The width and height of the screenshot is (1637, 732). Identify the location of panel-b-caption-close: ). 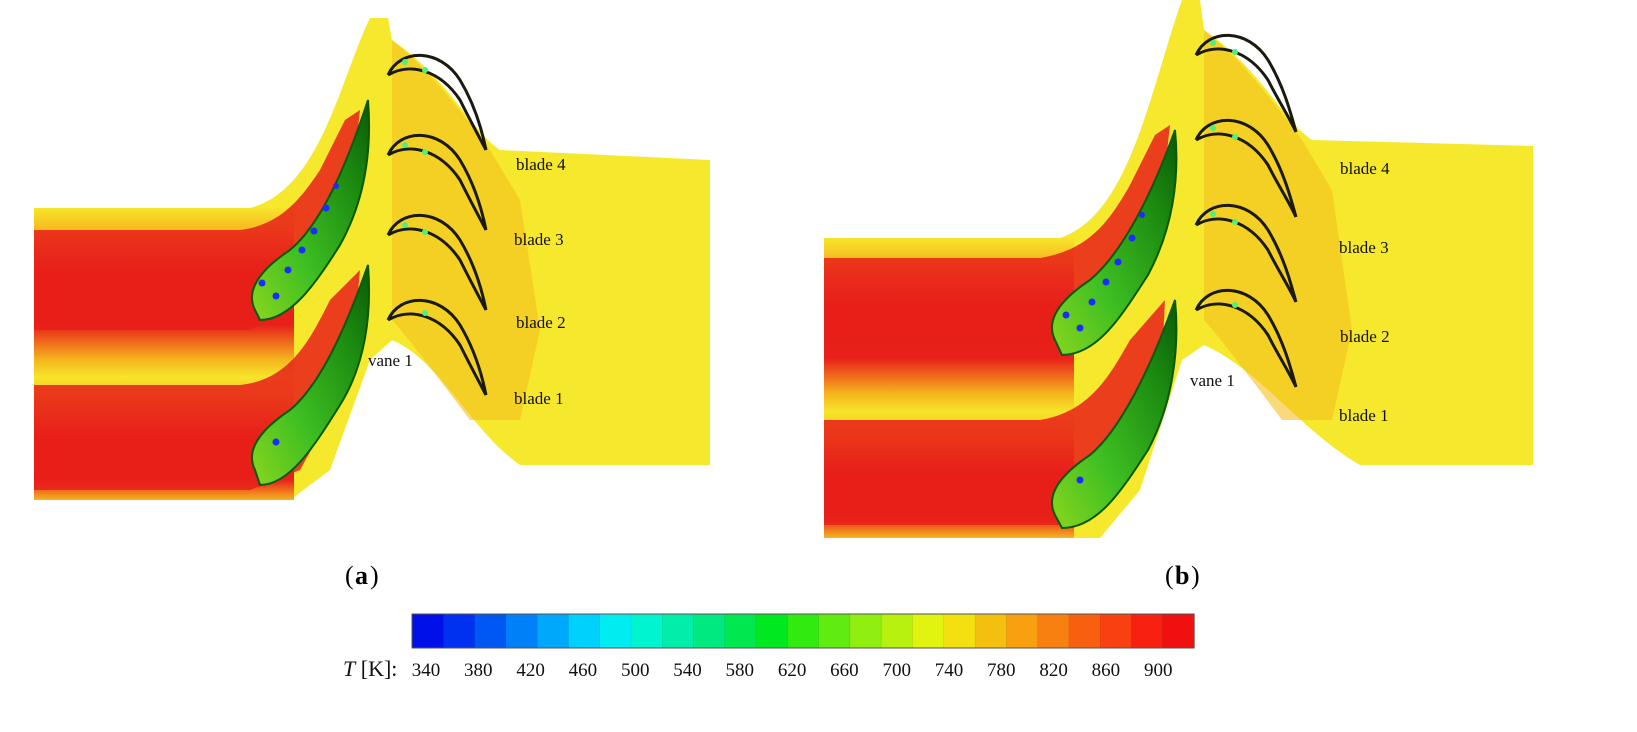
(1195, 575).